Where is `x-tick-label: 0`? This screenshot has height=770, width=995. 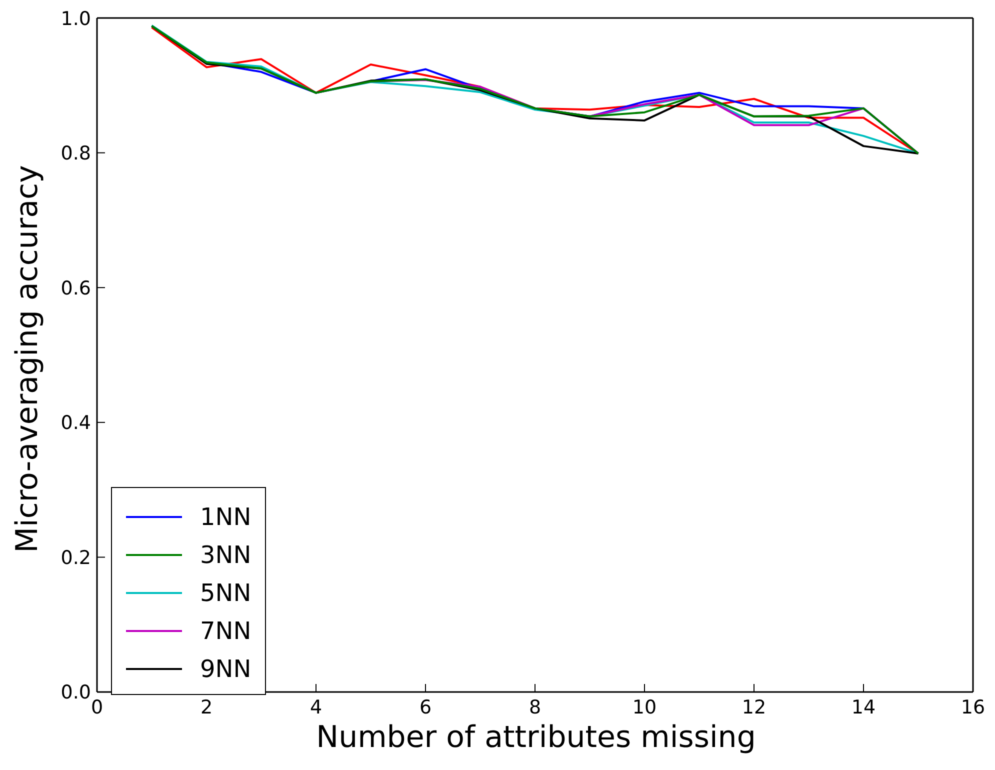 x-tick-label: 0 is located at coordinates (97, 707).